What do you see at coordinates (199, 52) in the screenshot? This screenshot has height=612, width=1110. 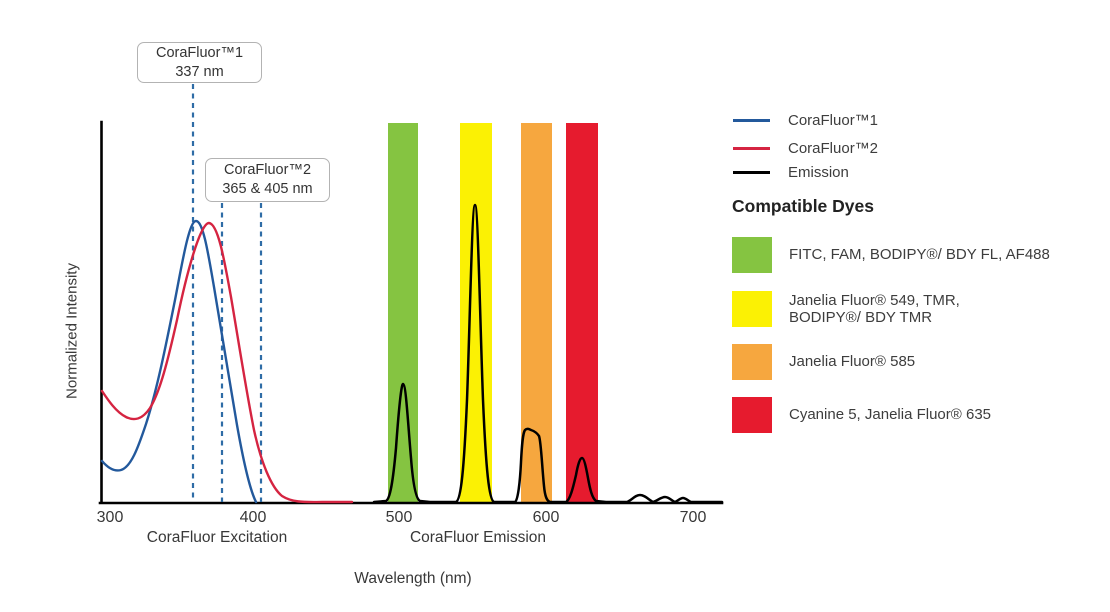 I see `callout-corafluor1-title: CoraFluor™1` at bounding box center [199, 52].